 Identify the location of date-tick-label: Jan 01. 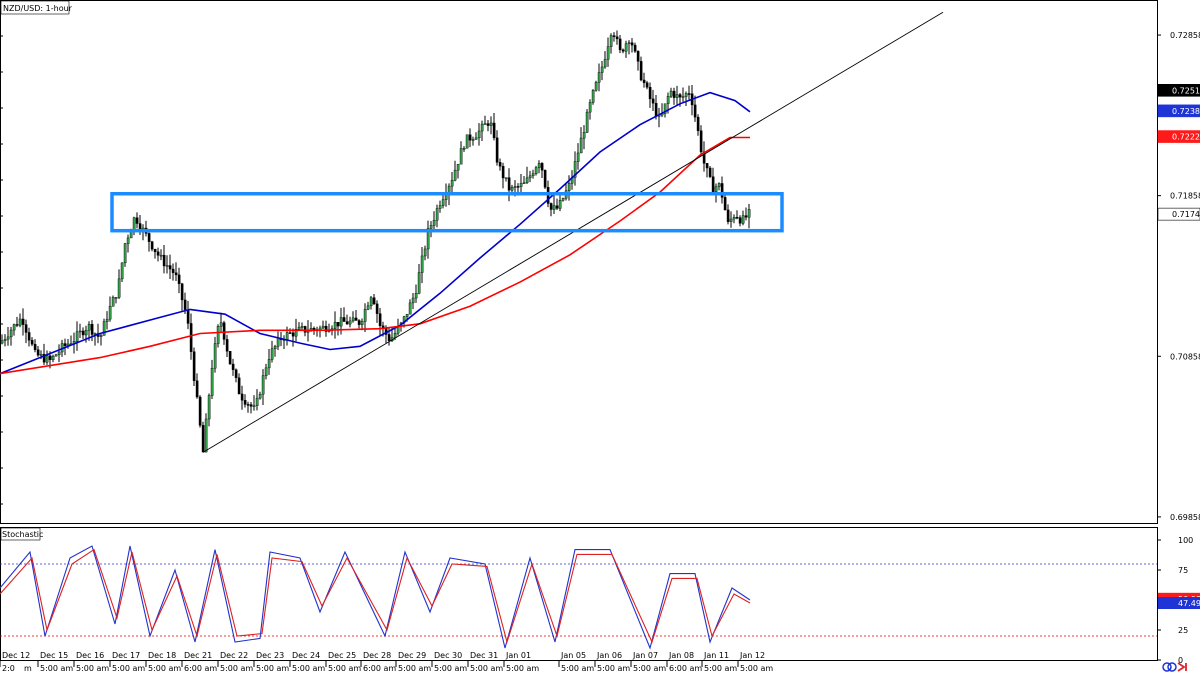
(518, 655).